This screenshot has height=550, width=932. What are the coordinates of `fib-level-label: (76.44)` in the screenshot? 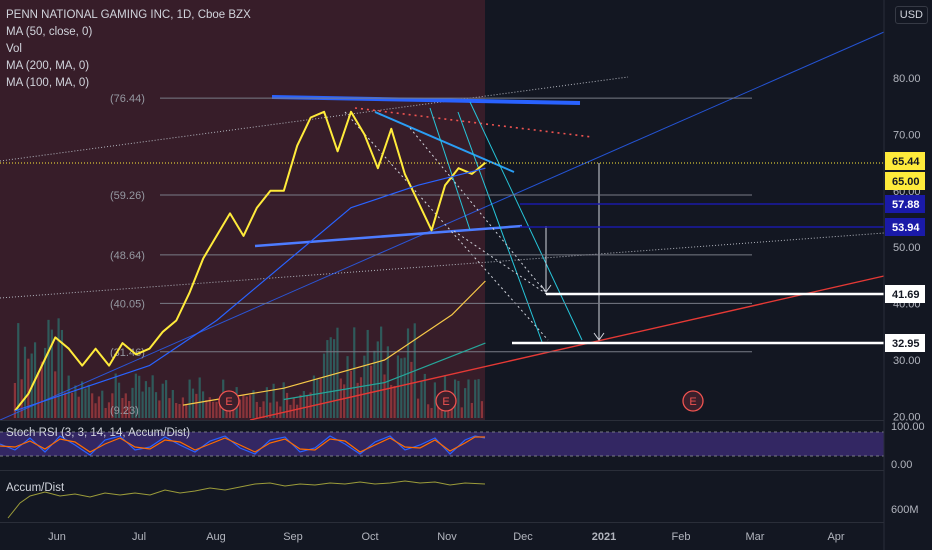 It's located at (127, 99).